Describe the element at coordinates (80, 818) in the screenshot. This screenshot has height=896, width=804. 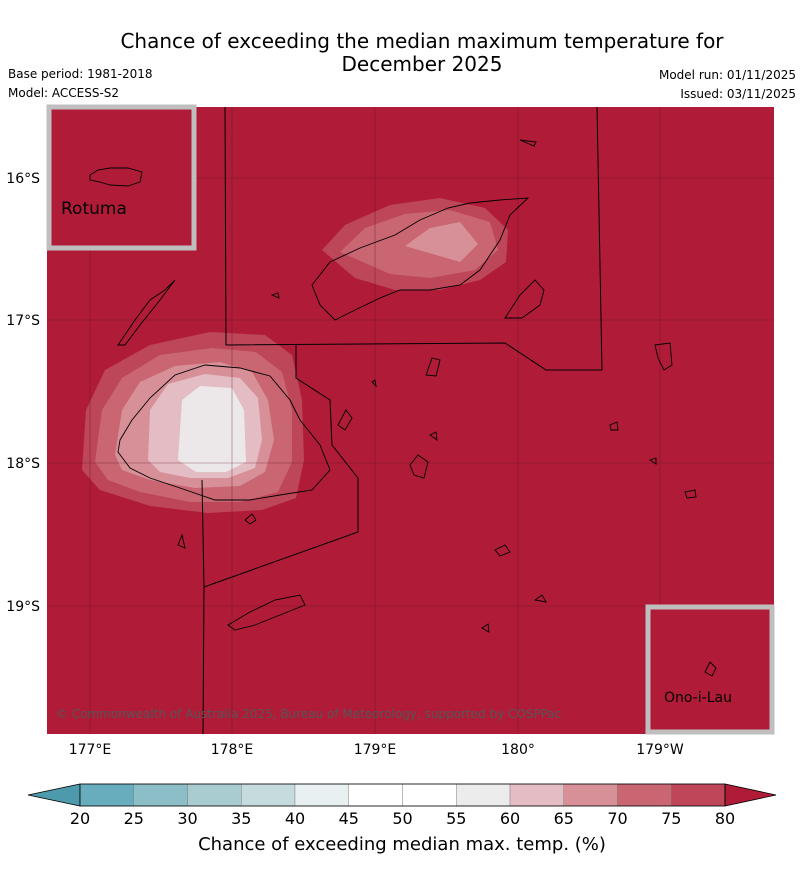
I see `colorbar-tick-label: 20` at that location.